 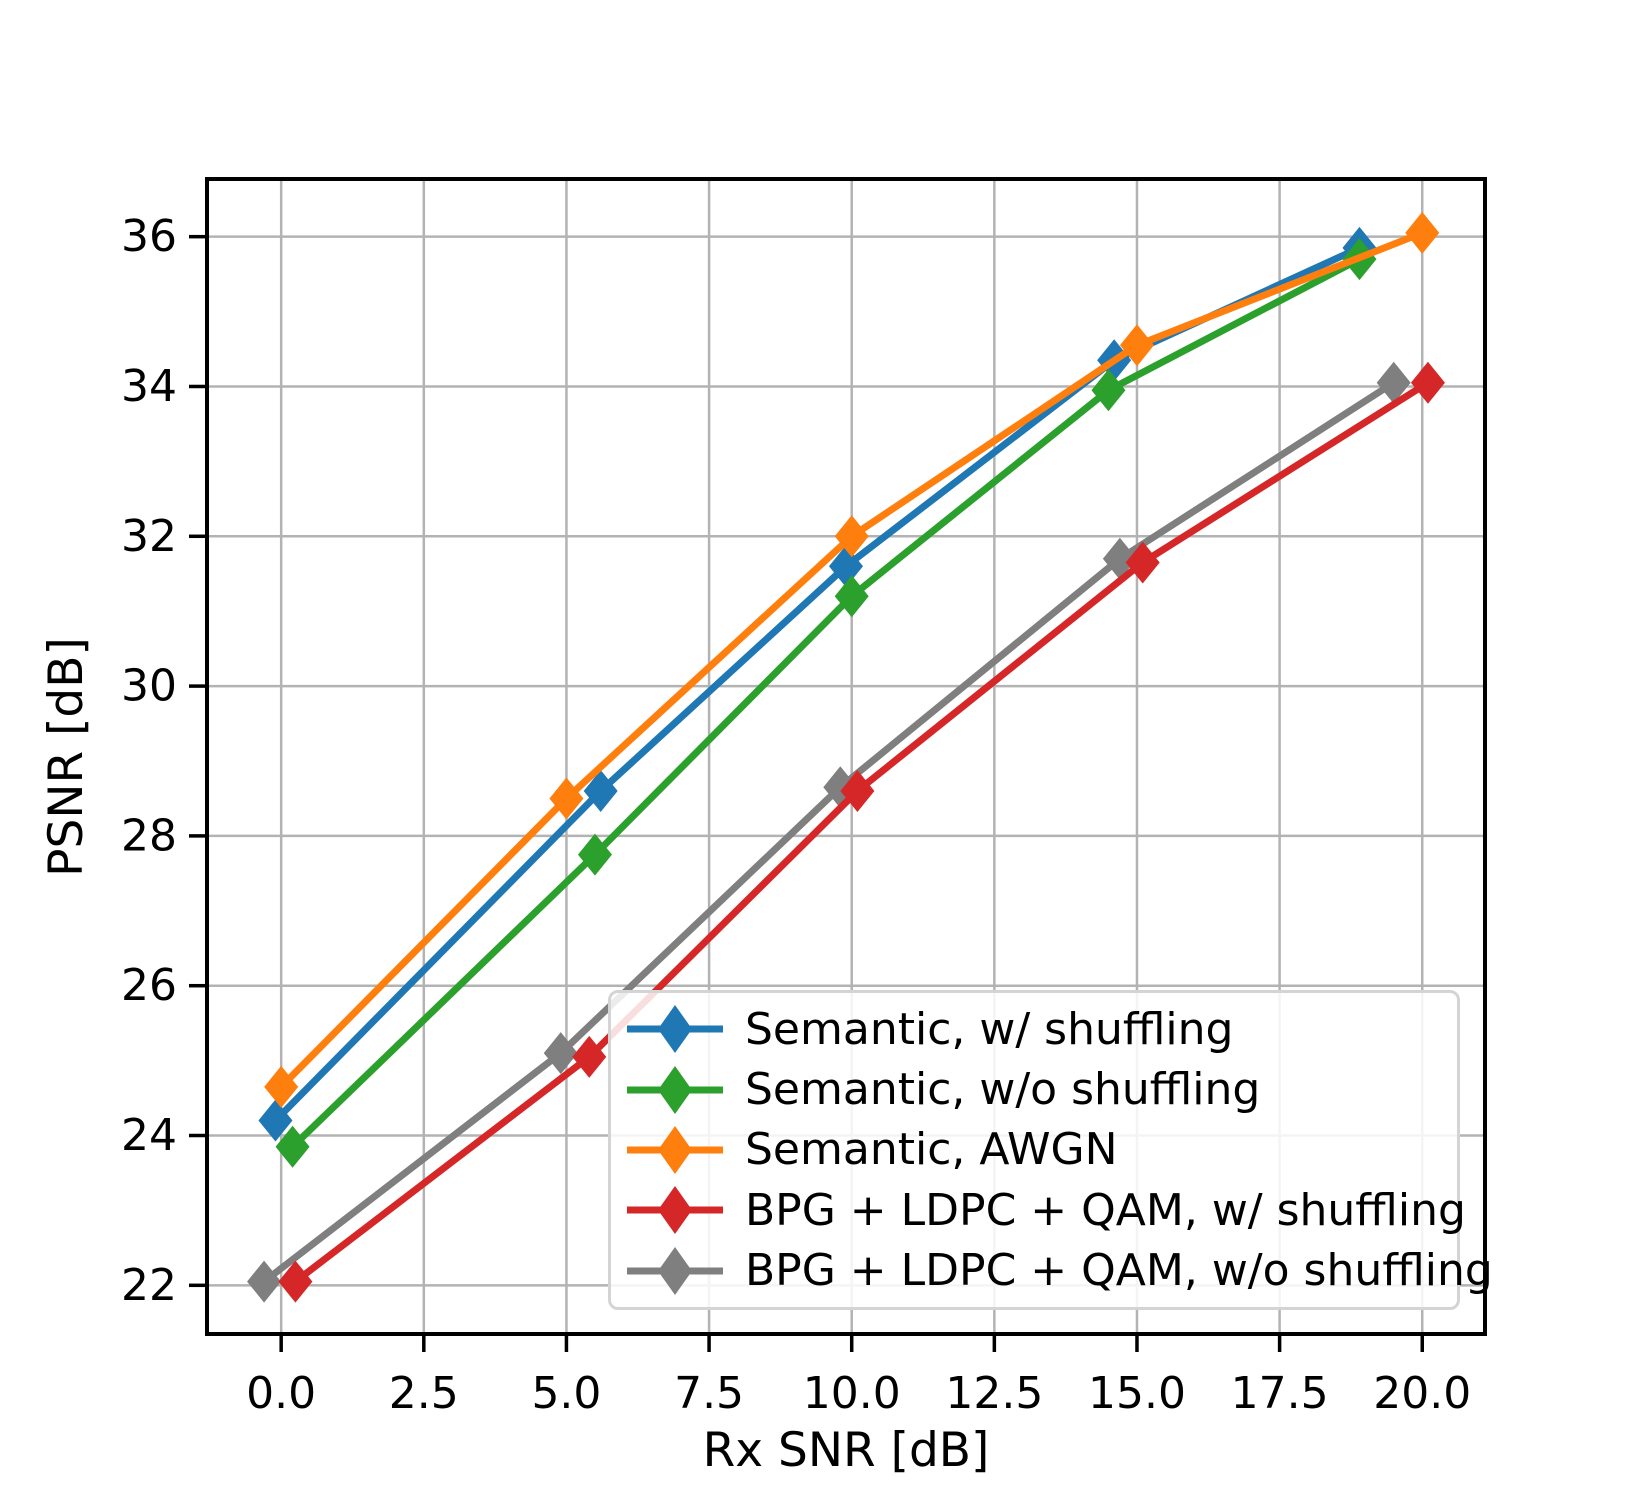 I want to click on legend-marker-semantic-wo-shuffling-icon, so click(x=675, y=1089).